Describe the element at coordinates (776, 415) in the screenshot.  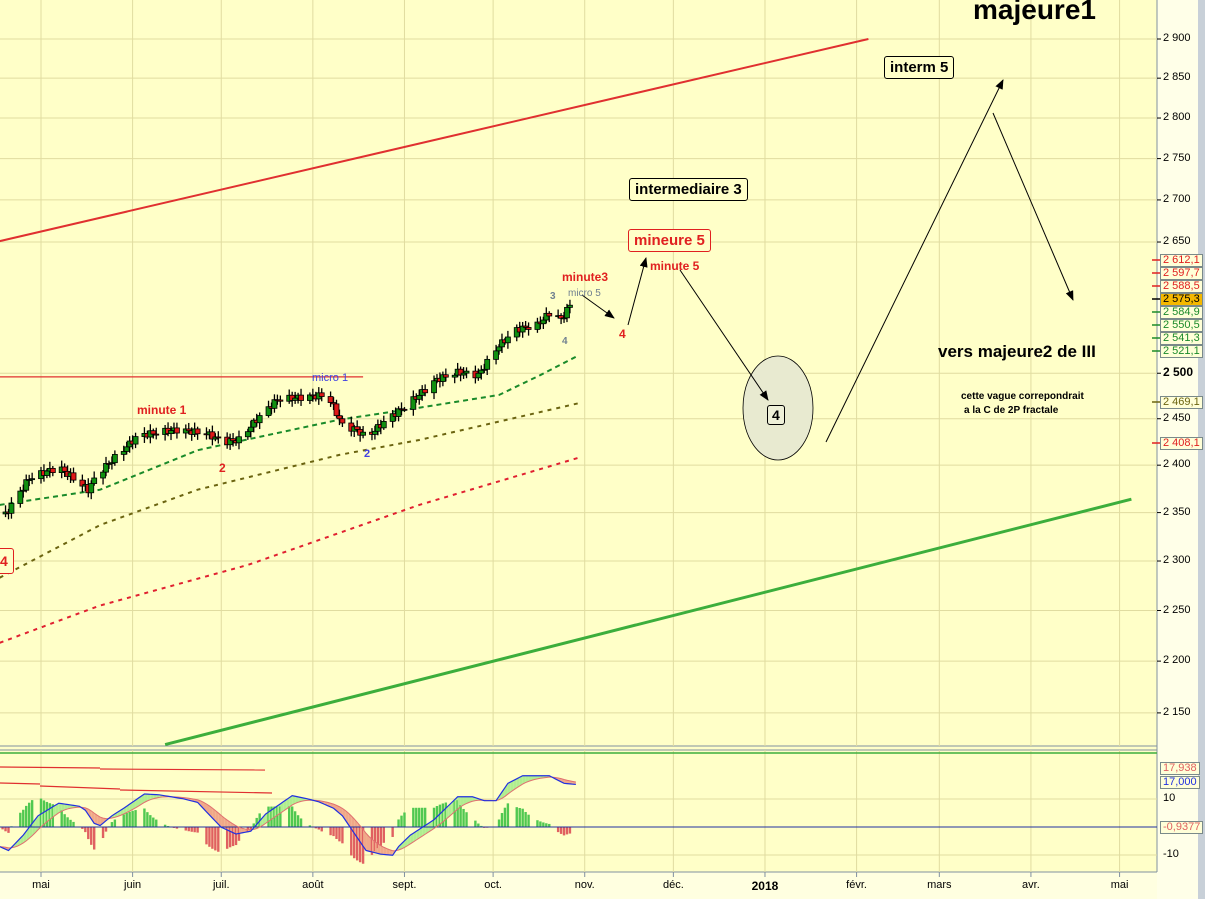
I see `label-circle4: 4` at that location.